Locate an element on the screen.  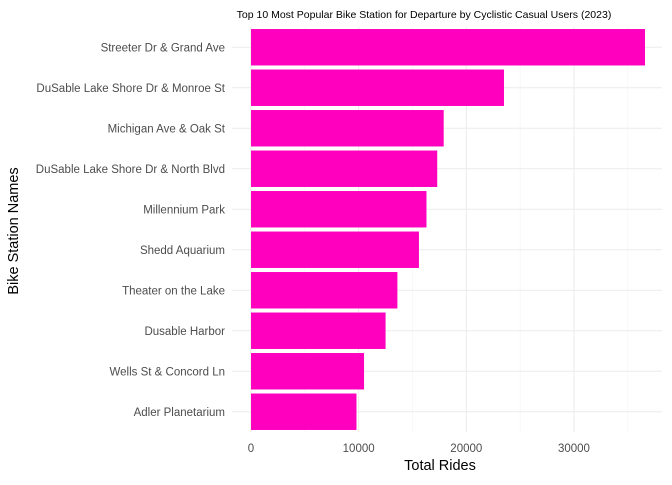
x-tick-label: 20000 is located at coordinates (466, 449).